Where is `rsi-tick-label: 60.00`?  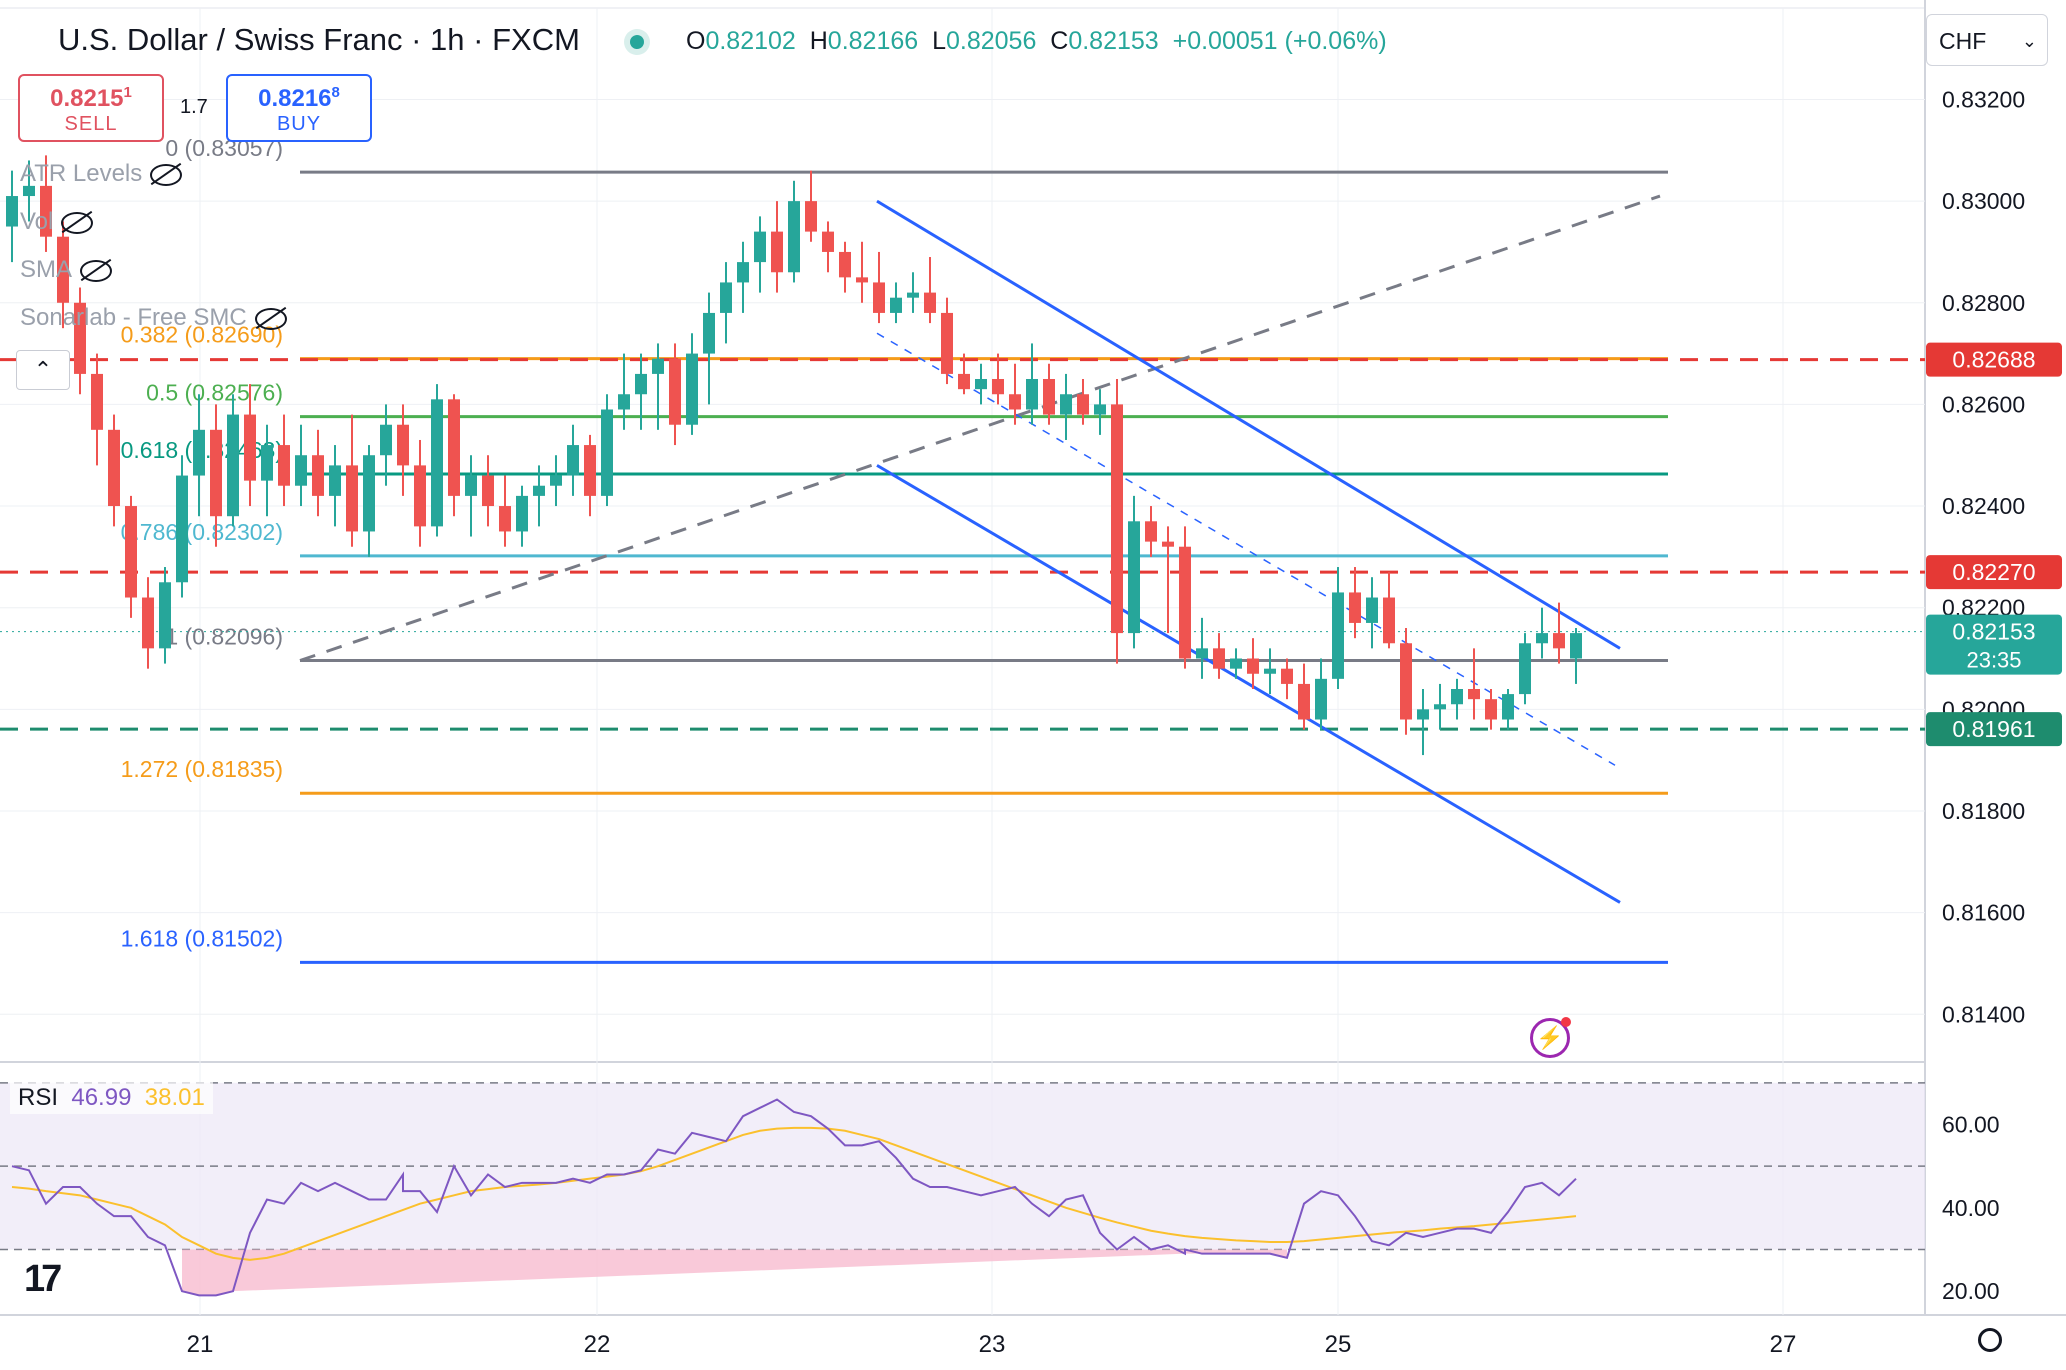
rsi-tick-label: 60.00 is located at coordinates (1971, 1125).